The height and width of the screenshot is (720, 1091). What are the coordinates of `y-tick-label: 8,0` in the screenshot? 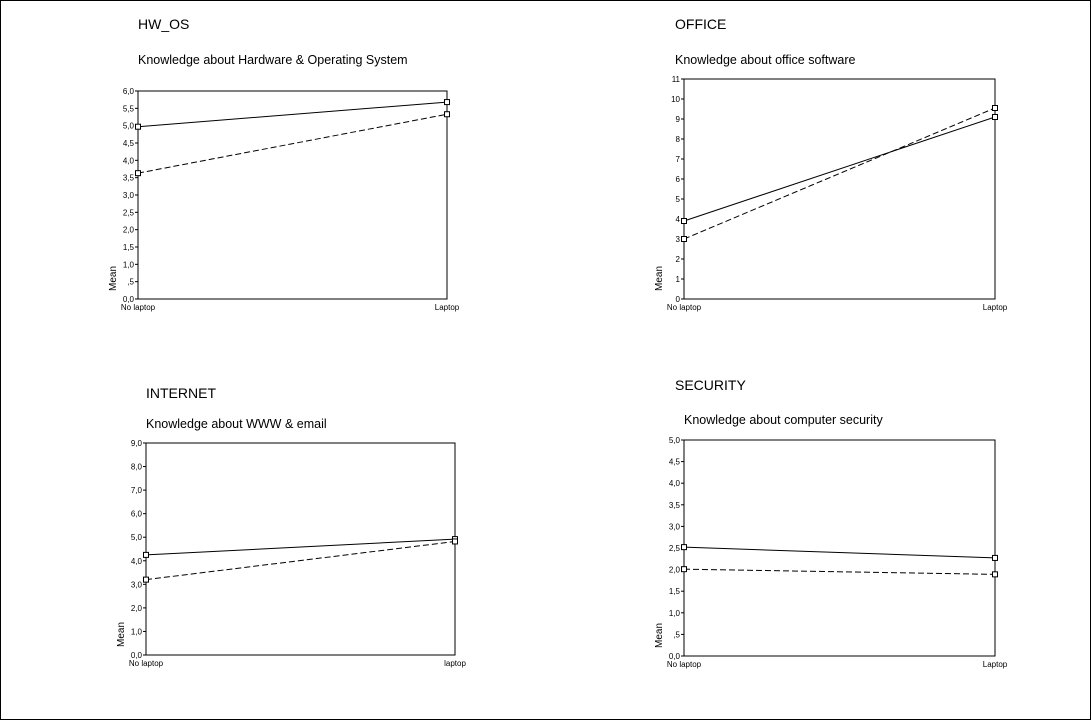 It's located at (137, 467).